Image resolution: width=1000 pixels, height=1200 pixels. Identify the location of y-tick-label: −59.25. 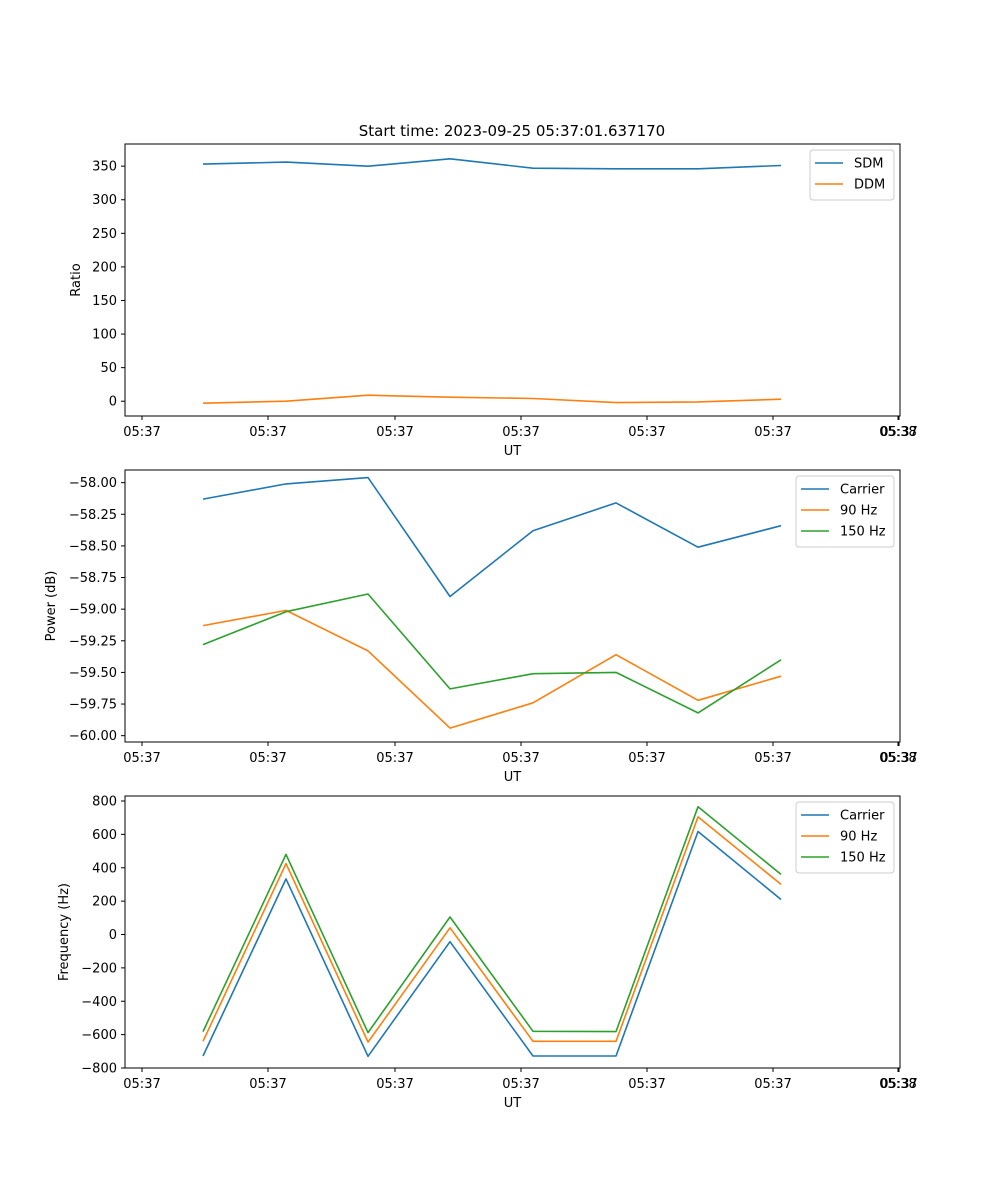
(93, 641).